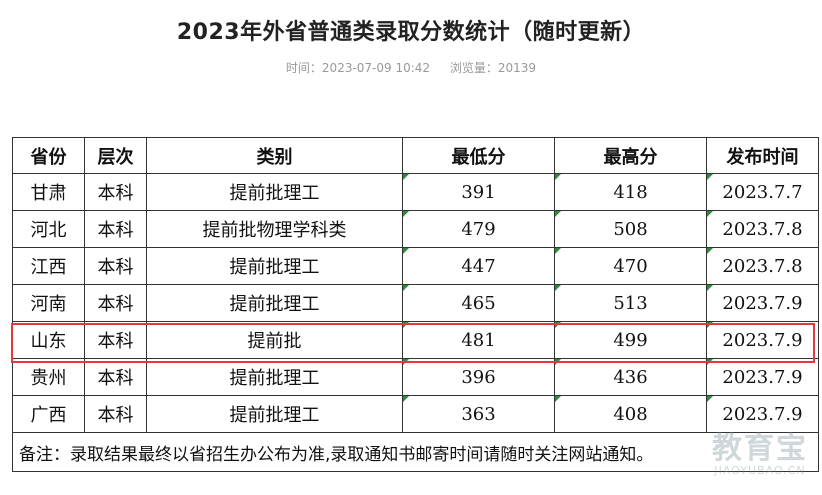 The image size is (822, 495). Describe the element at coordinates (478, 155) in the screenshot. I see `header-min-score: 最低分` at that location.